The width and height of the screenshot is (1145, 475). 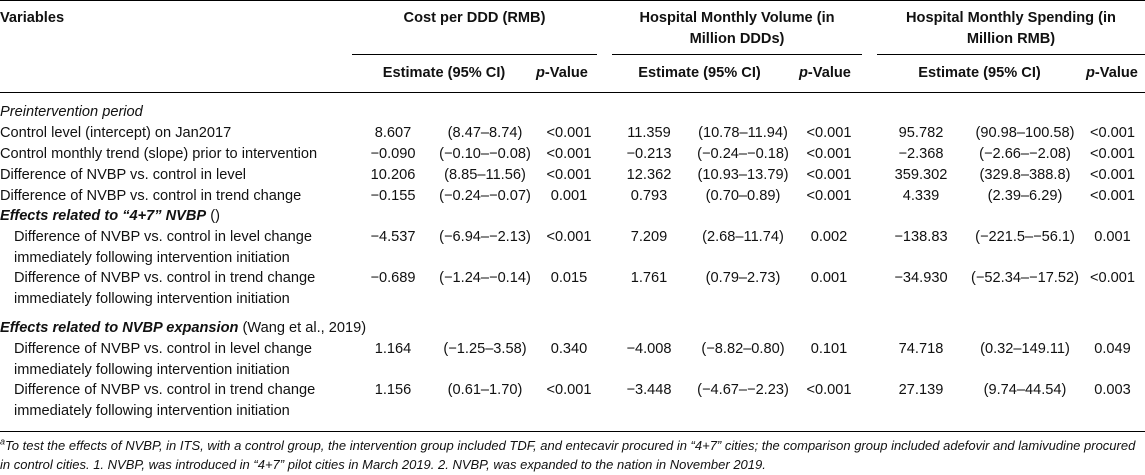 What do you see at coordinates (1011, 39) in the screenshot?
I see `spending-group-header-line2: Million RMB)` at bounding box center [1011, 39].